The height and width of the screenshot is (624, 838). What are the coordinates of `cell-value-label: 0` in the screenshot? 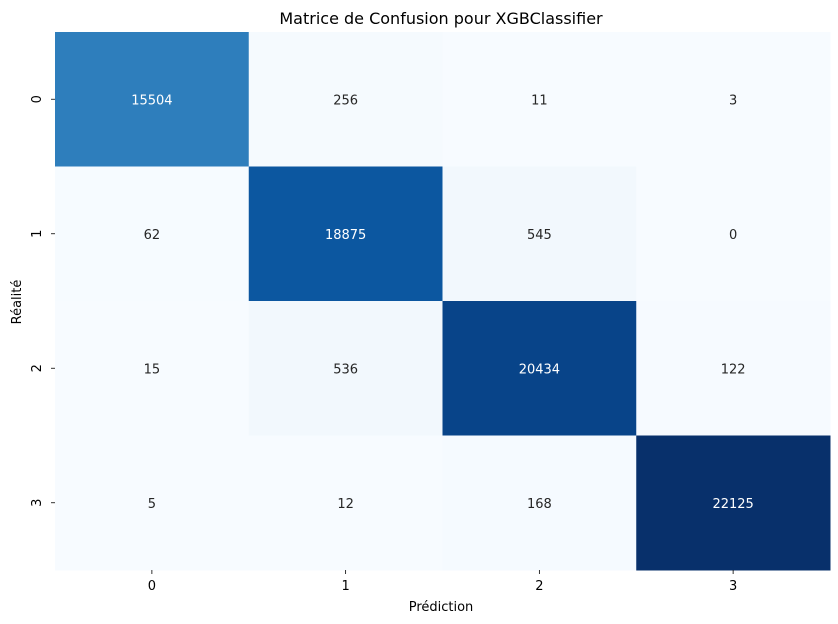 It's located at (733, 235).